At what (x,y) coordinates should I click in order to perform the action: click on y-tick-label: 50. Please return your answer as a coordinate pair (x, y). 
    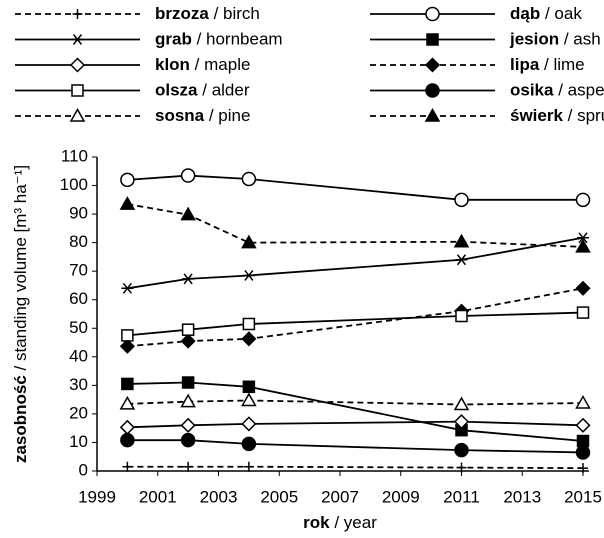
    Looking at the image, I should click on (78, 327).